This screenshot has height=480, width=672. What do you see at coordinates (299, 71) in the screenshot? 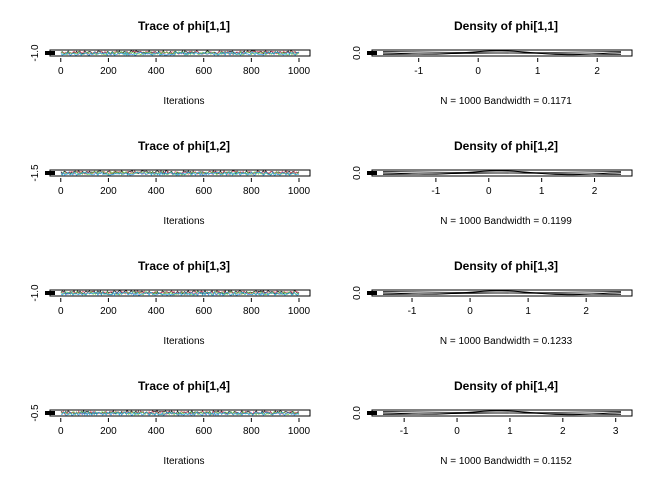
I see `trace-panel0-xtick-label-5: 1000` at bounding box center [299, 71].